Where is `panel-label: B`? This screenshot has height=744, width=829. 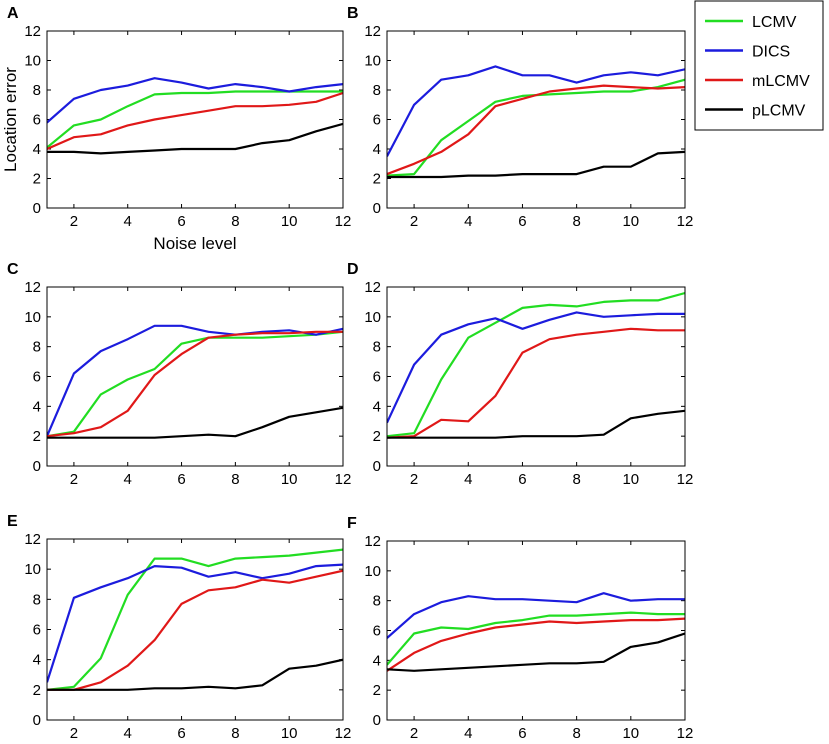 panel-label: B is located at coordinates (353, 13).